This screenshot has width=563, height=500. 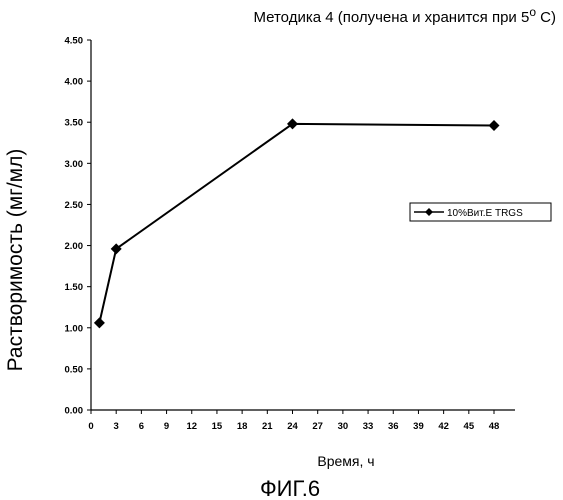 What do you see at coordinates (217, 426) in the screenshot?
I see `x-tick-label: 15` at bounding box center [217, 426].